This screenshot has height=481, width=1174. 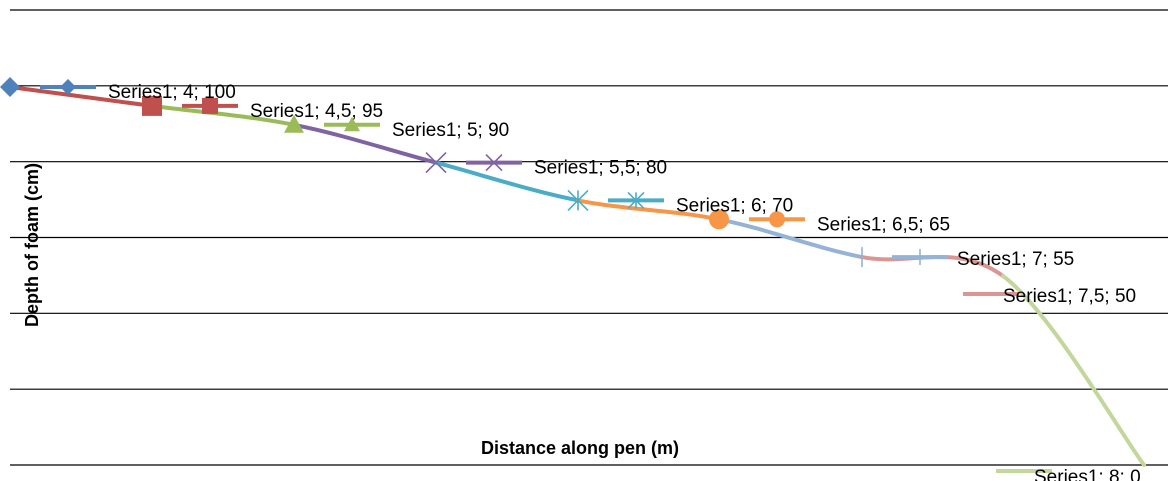 What do you see at coordinates (580, 448) in the screenshot?
I see `x-axis-title: Distance along pen (m)` at bounding box center [580, 448].